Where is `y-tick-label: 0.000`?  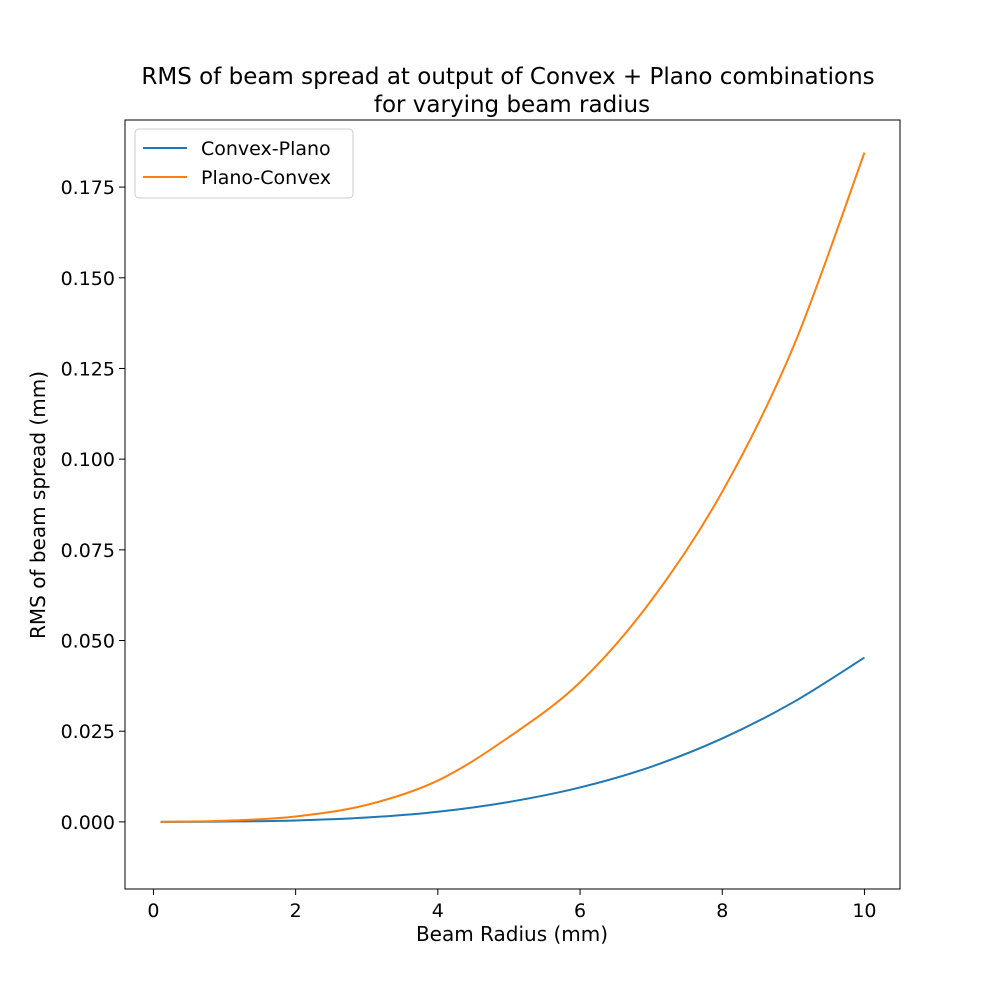 y-tick-label: 0.000 is located at coordinates (88, 823).